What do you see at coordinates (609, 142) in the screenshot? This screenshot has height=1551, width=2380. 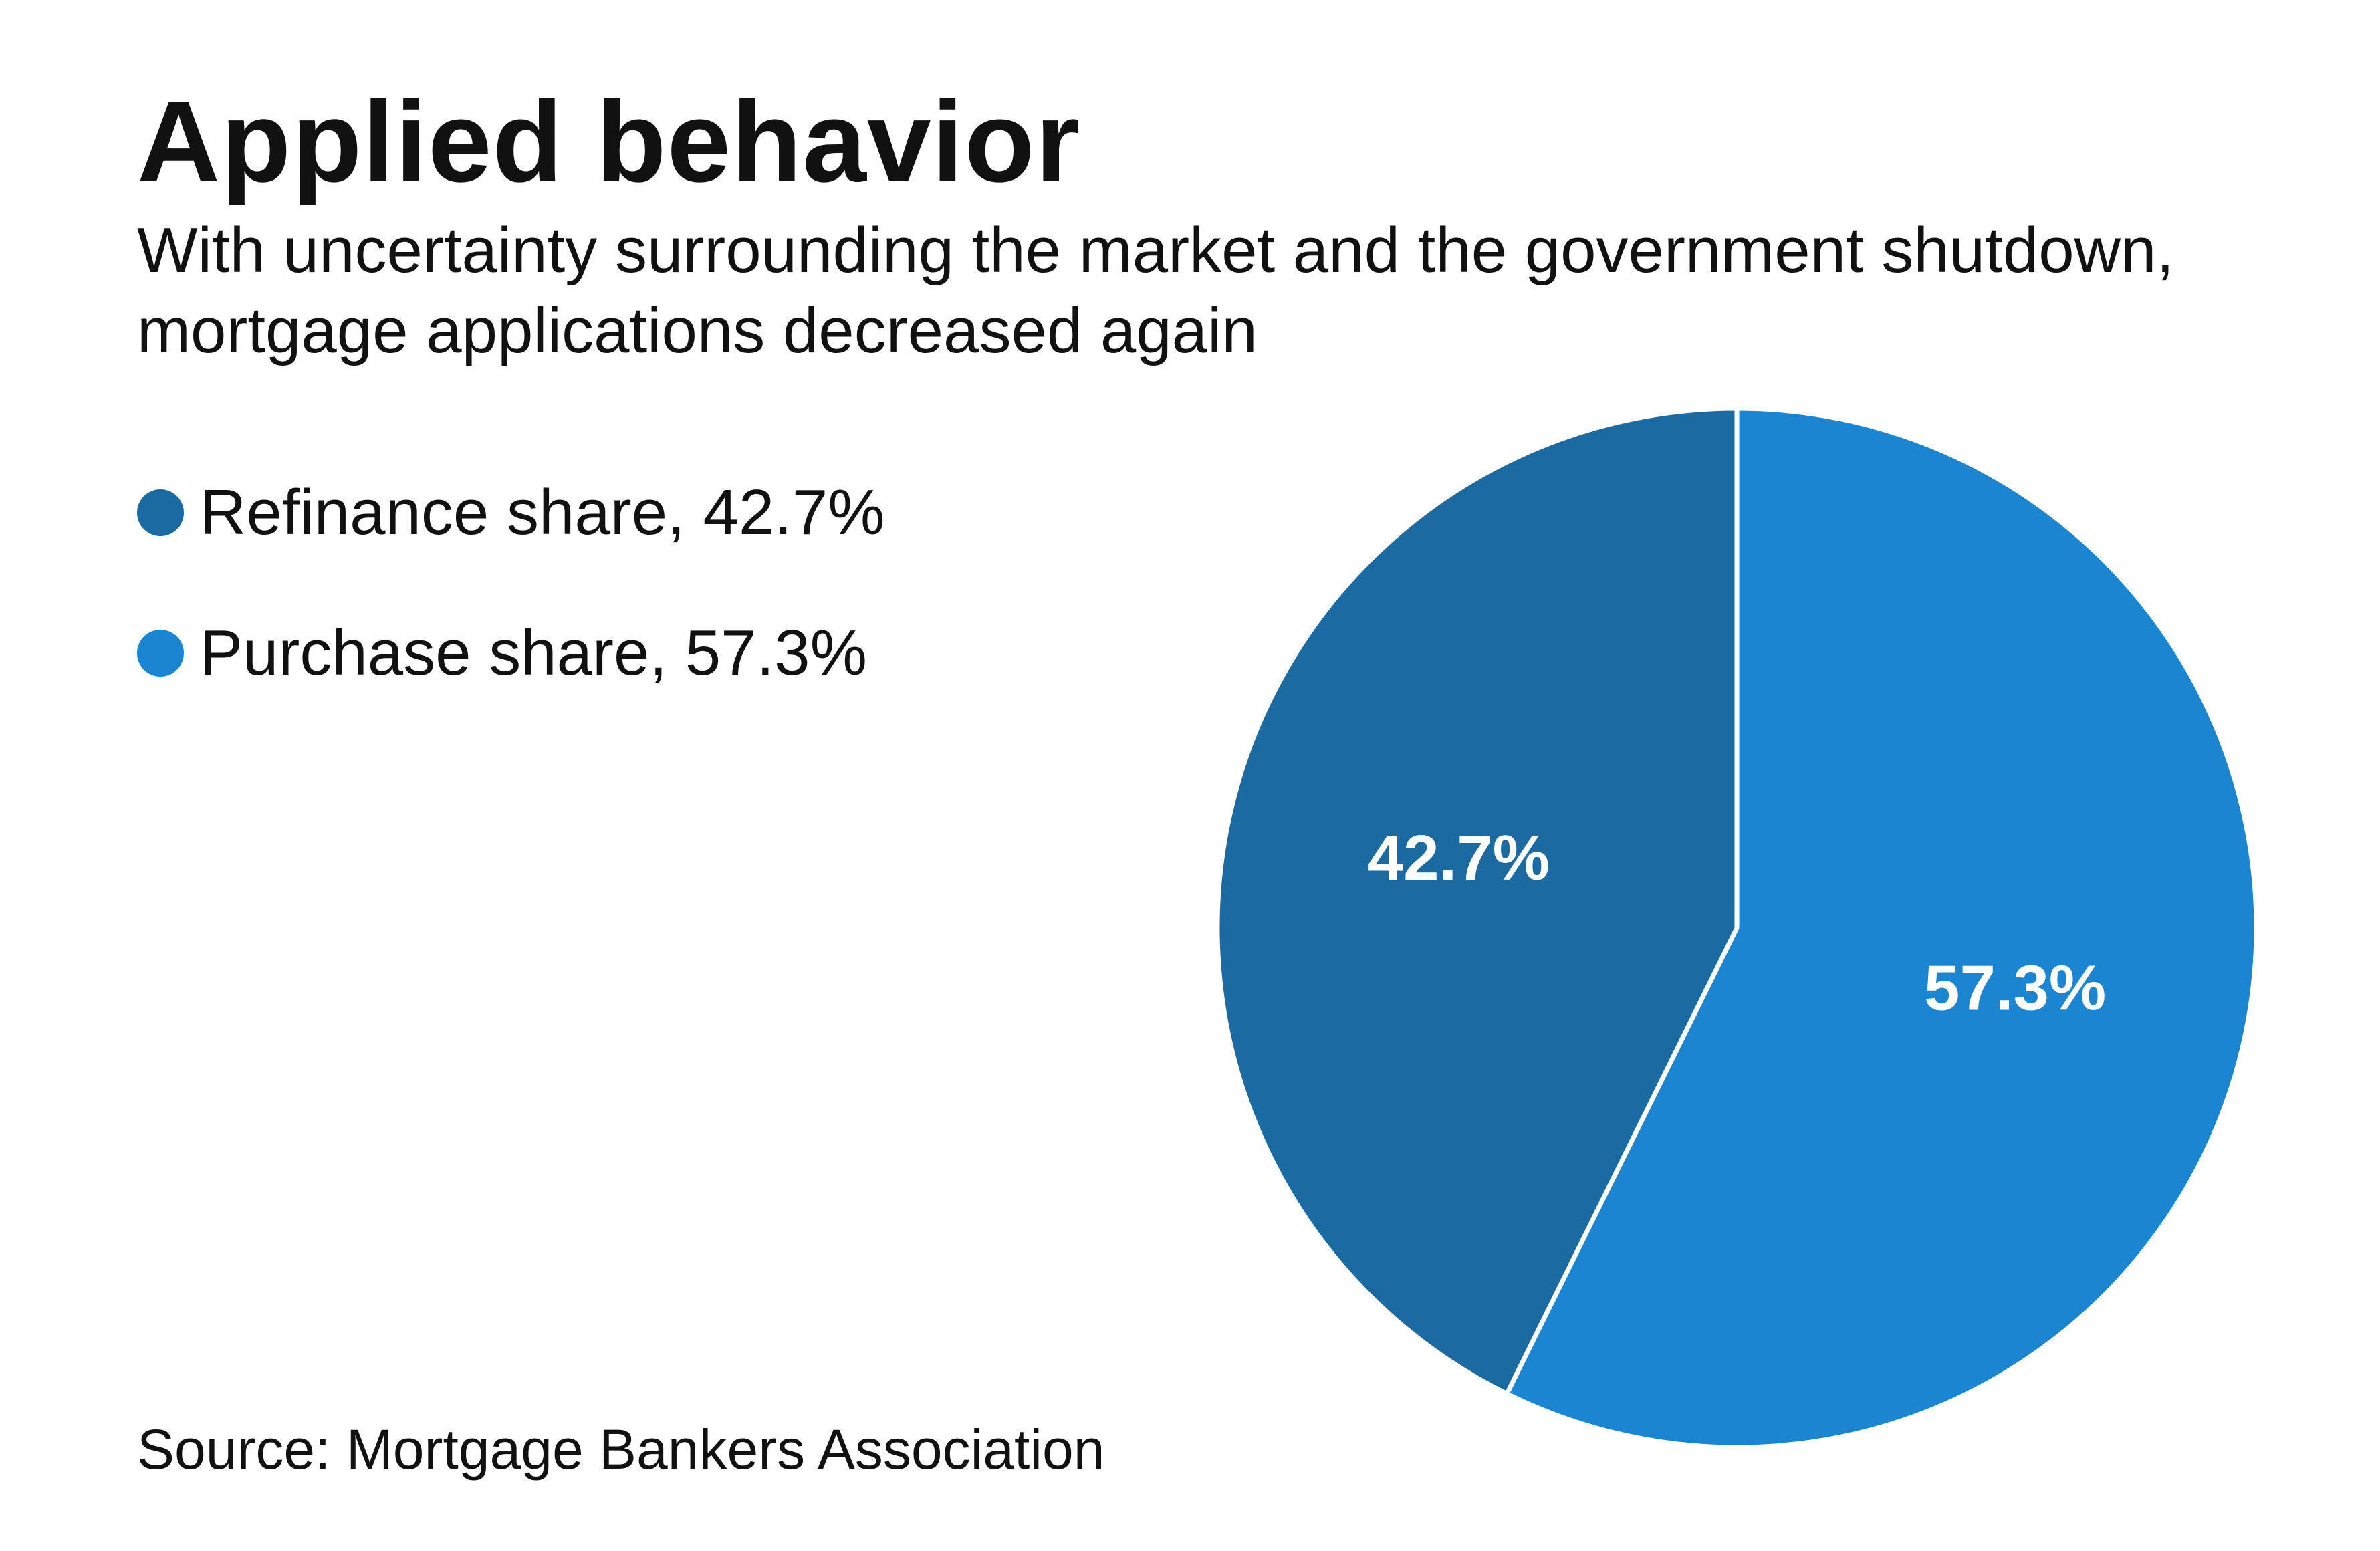 I see `chart-title: Applied behavior` at bounding box center [609, 142].